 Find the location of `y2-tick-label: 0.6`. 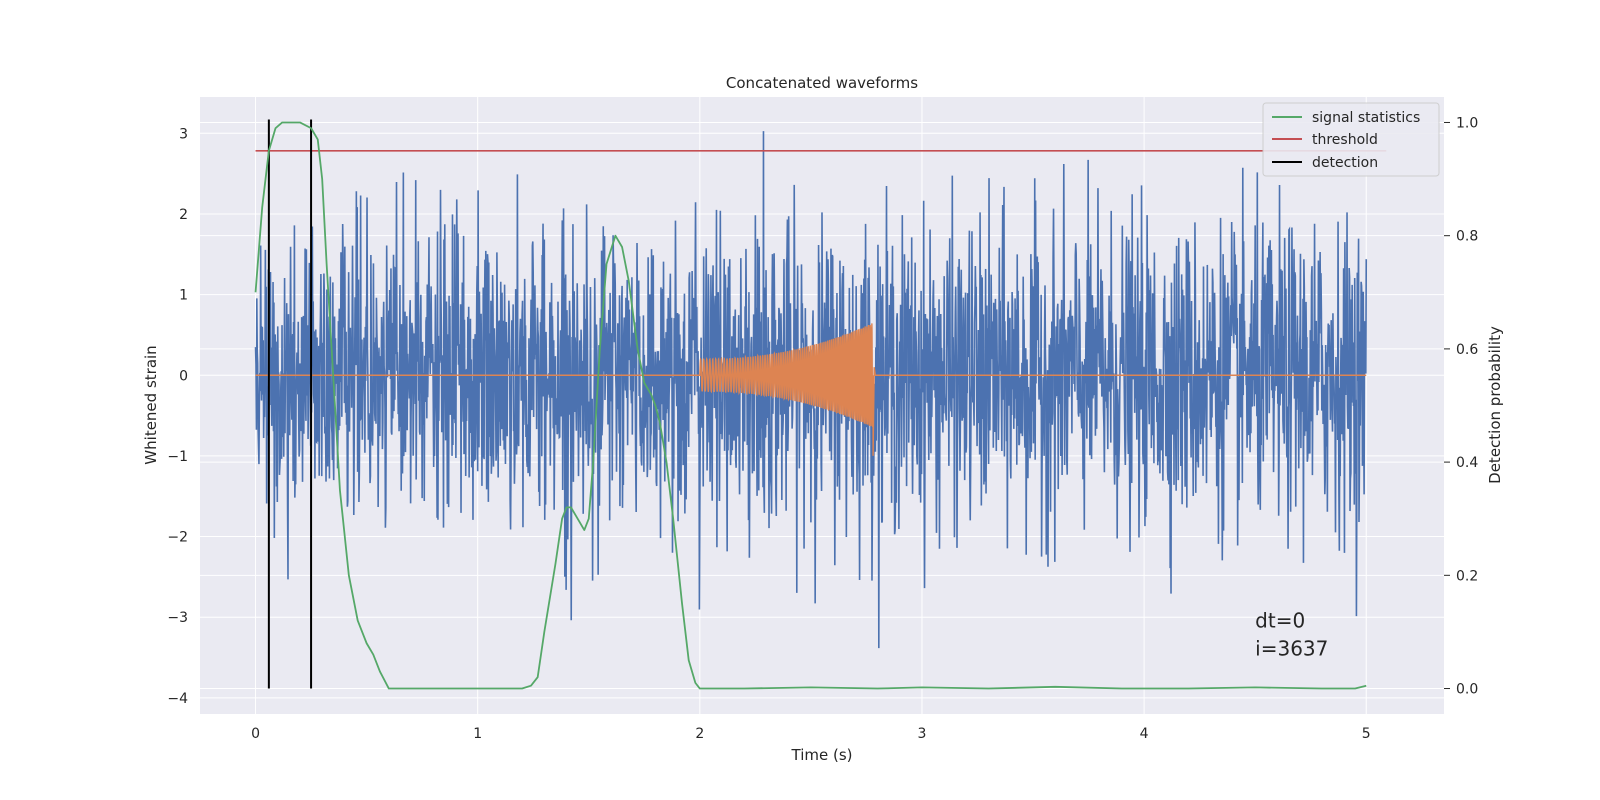

y2-tick-label: 0.6 is located at coordinates (1467, 350).